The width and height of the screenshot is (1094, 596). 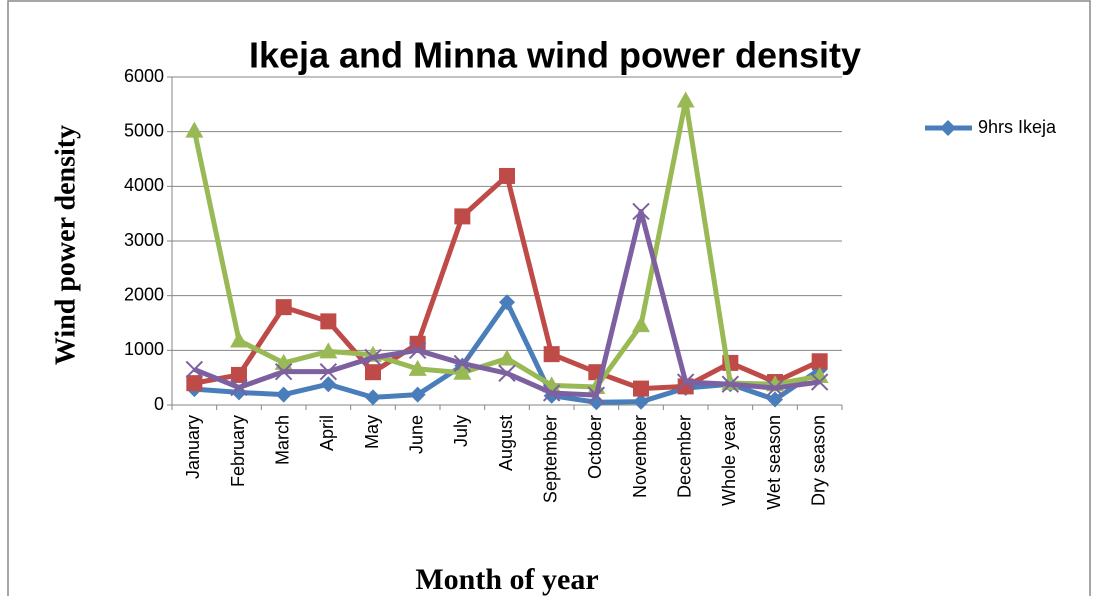 What do you see at coordinates (144, 294) in the screenshot?
I see `y-tick-label: 2000` at bounding box center [144, 294].